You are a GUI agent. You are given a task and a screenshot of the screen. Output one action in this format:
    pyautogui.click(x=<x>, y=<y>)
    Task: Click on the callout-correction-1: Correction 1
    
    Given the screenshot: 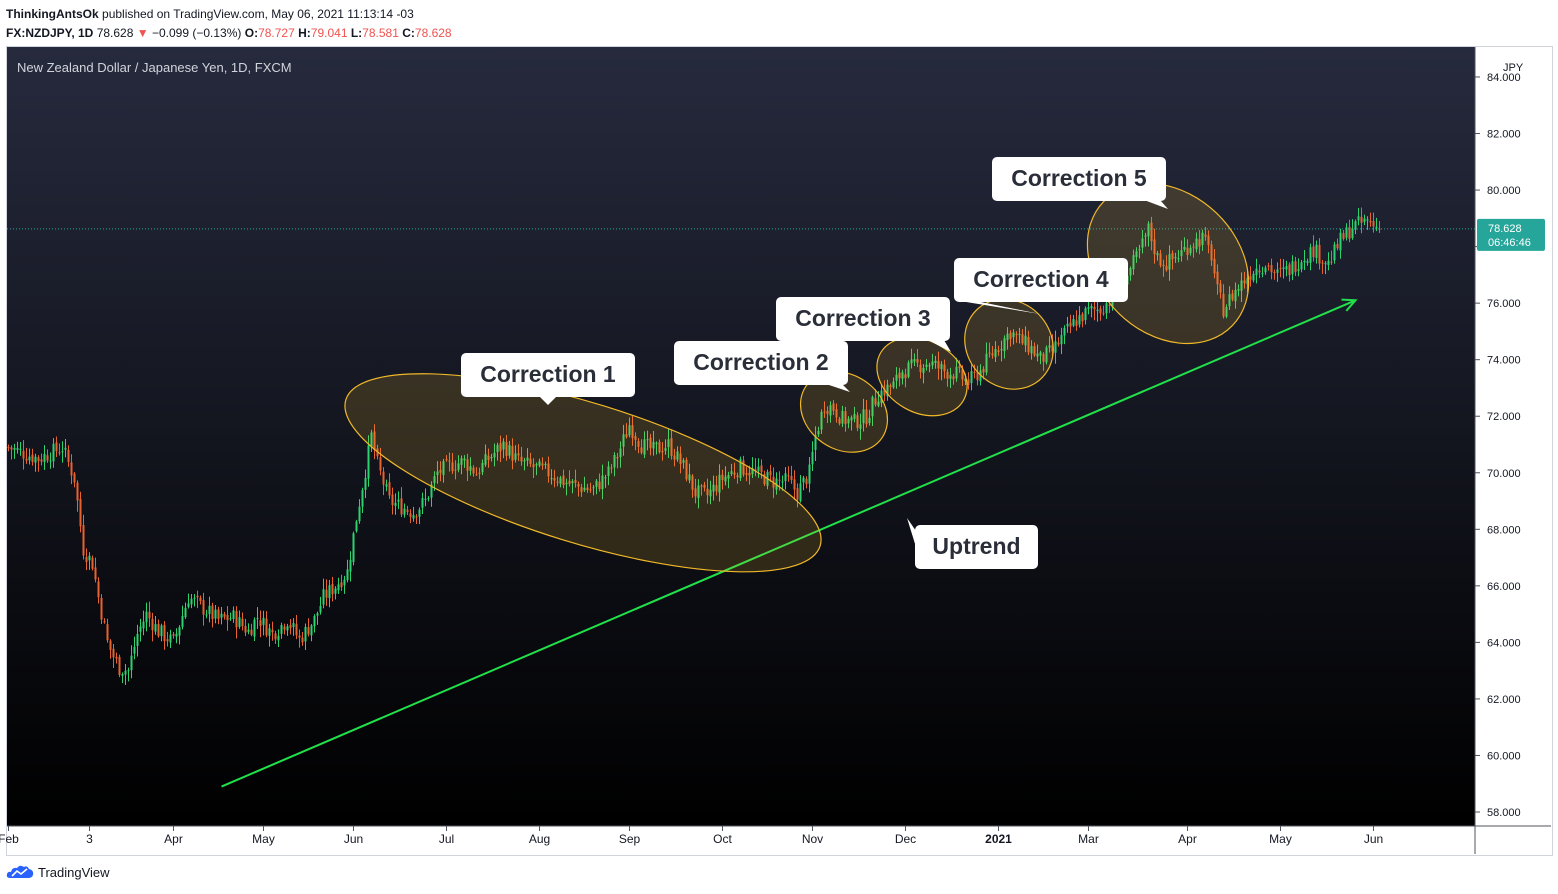 What is the action you would take?
    pyautogui.click(x=548, y=379)
    